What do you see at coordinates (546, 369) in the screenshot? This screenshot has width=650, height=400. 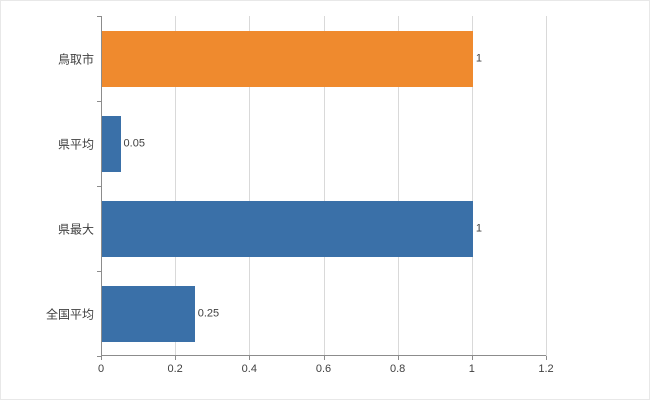 I see `x-tick-label: 1.2` at bounding box center [546, 369].